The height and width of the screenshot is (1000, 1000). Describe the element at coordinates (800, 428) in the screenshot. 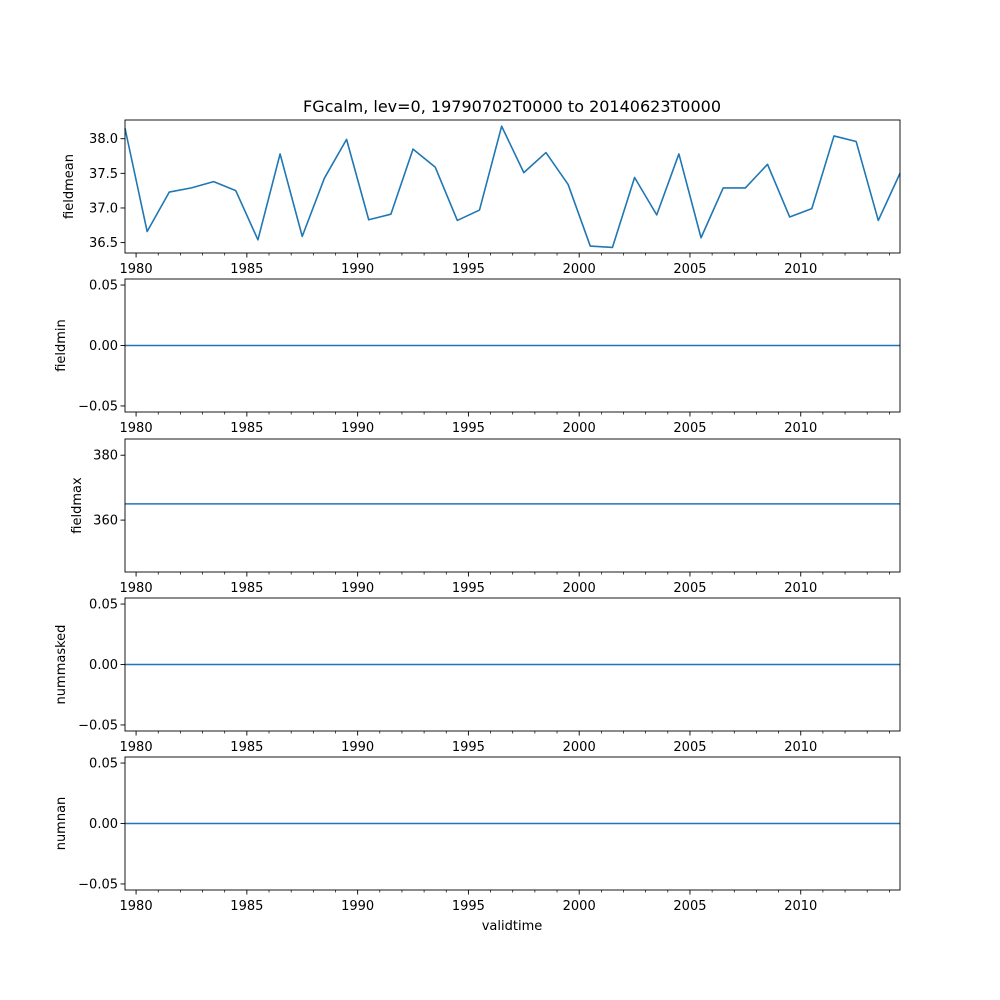

I see `fieldmin-x-tick-label: 2010` at that location.